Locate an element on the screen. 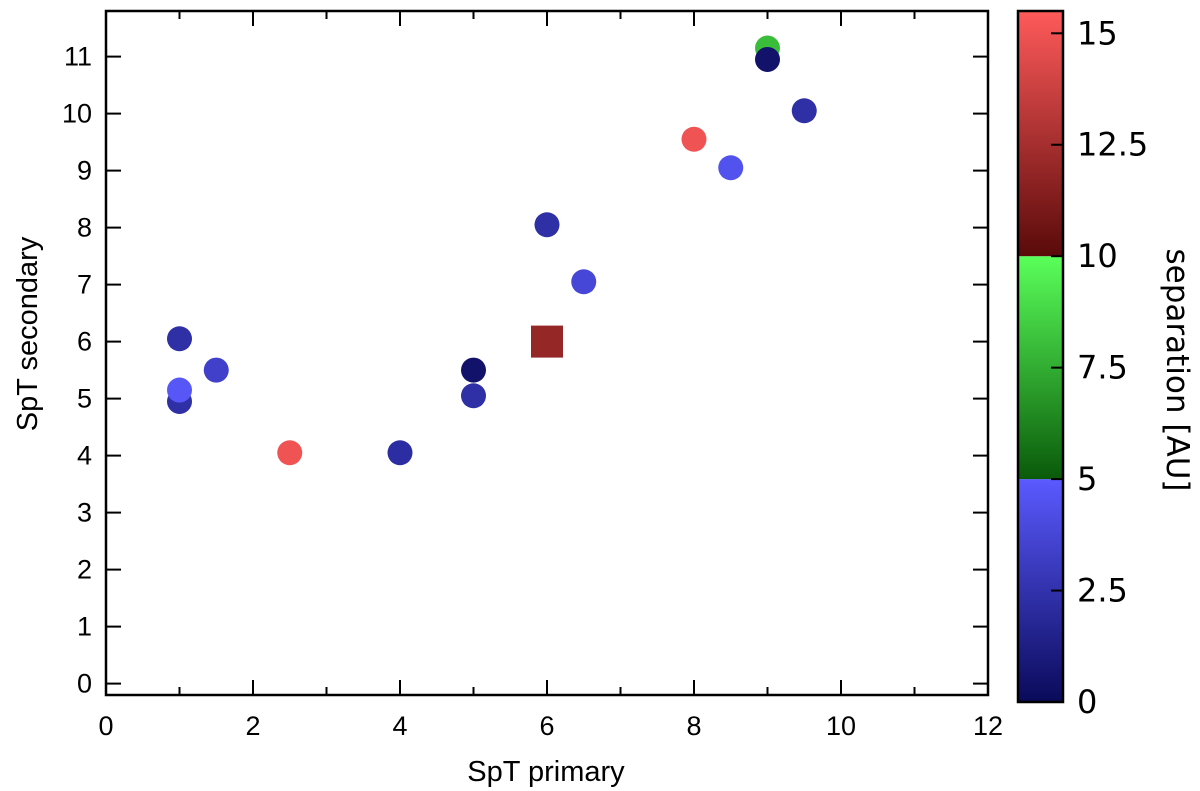 The image size is (1200, 791). y-tick-label: 8 is located at coordinates (84, 228).